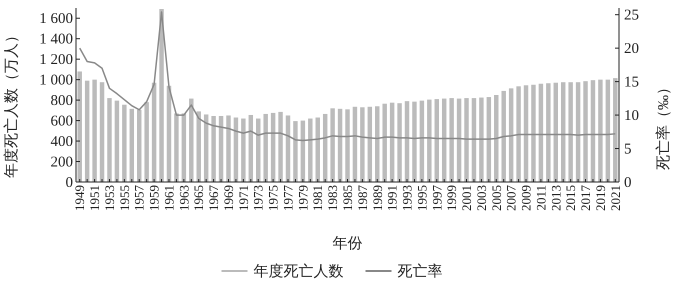 The width and height of the screenshot is (686, 286). What do you see at coordinates (214, 197) in the screenshot?
I see `x-tick-label: 1967` at bounding box center [214, 197].